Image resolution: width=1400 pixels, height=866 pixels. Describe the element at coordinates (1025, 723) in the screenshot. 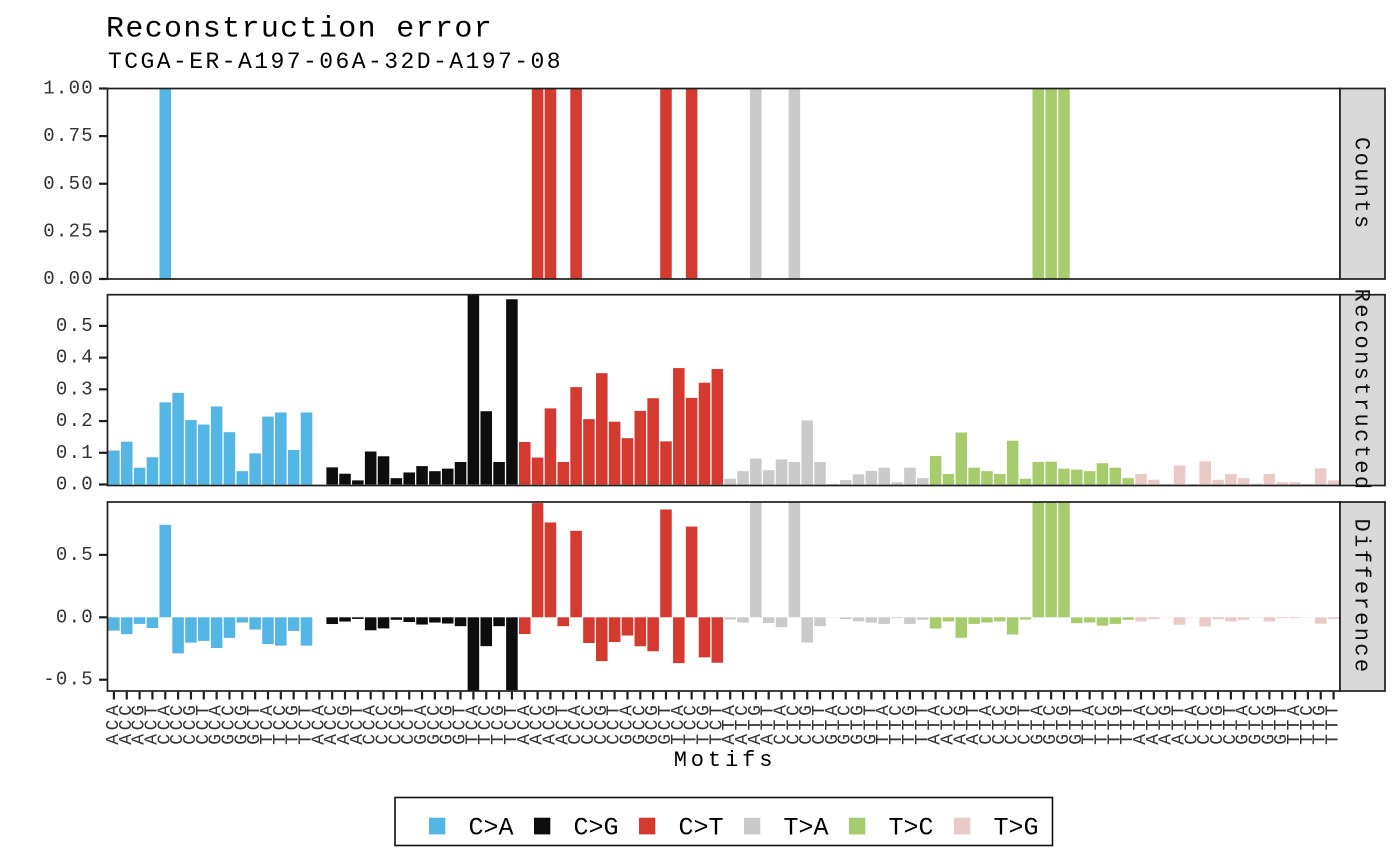

I see `svg-text: CTT` at that location.